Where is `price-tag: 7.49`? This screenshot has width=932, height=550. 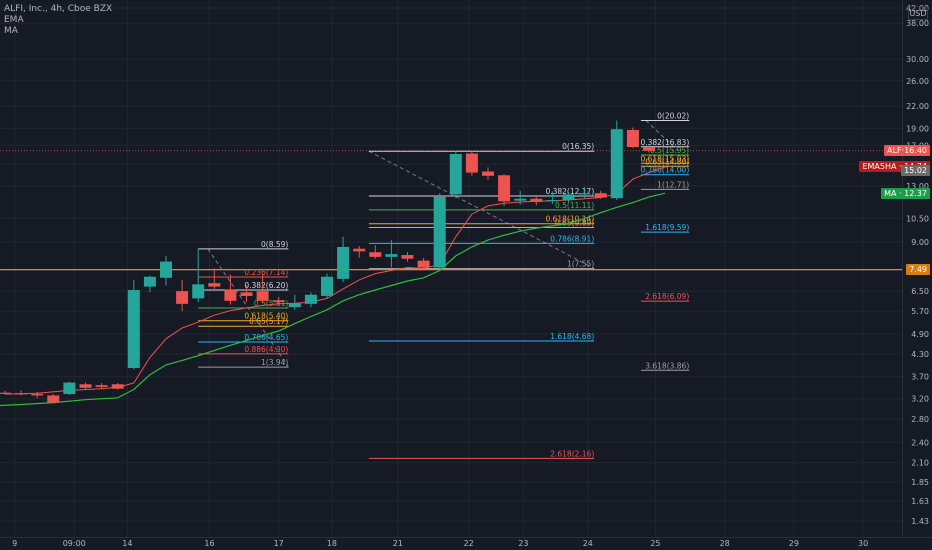 price-tag: 7.49 is located at coordinates (918, 270).